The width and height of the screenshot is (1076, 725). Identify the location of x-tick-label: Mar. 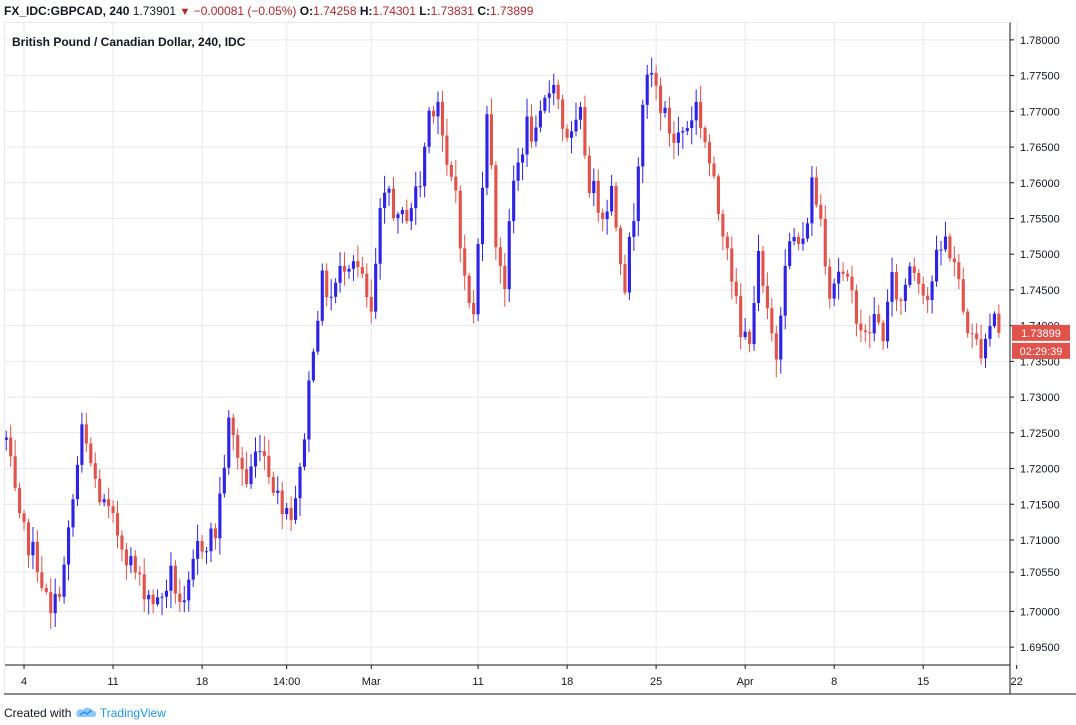
(371, 682).